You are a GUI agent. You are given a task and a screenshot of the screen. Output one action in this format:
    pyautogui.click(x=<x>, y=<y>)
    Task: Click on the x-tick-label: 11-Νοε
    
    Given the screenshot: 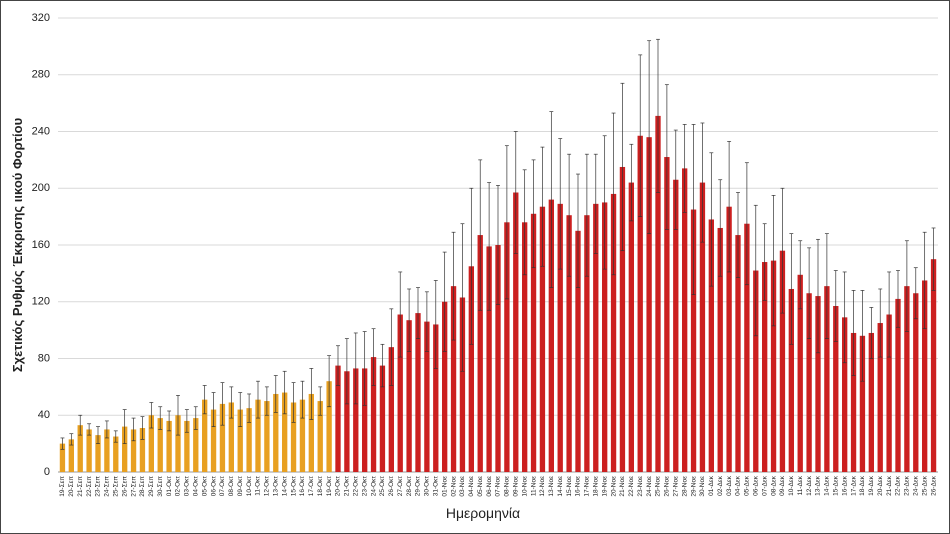 What is the action you would take?
    pyautogui.click(x=533, y=486)
    